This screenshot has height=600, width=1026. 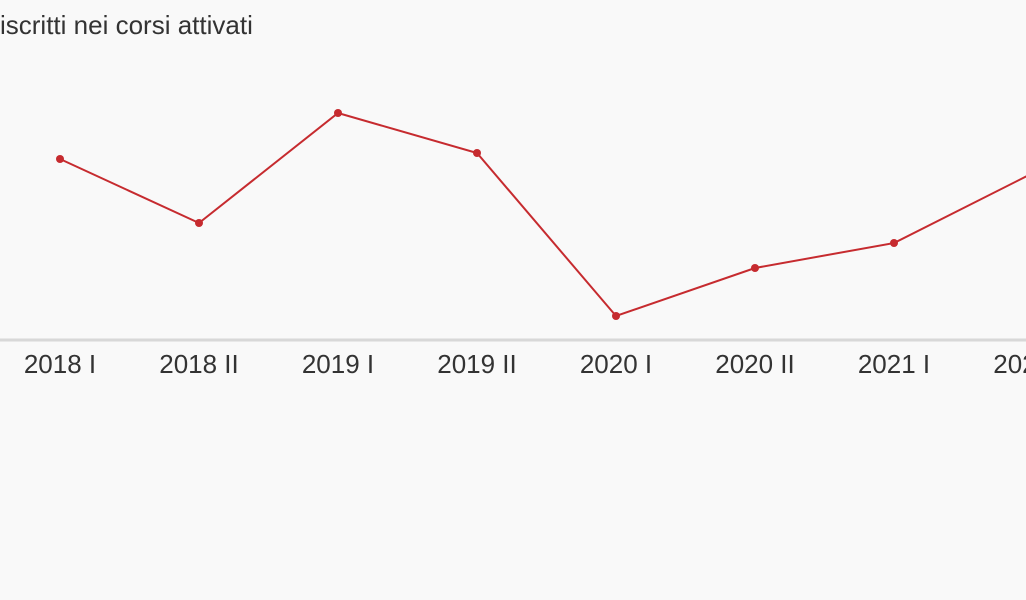 I want to click on x-tick-label: 2018 I, so click(x=60, y=364).